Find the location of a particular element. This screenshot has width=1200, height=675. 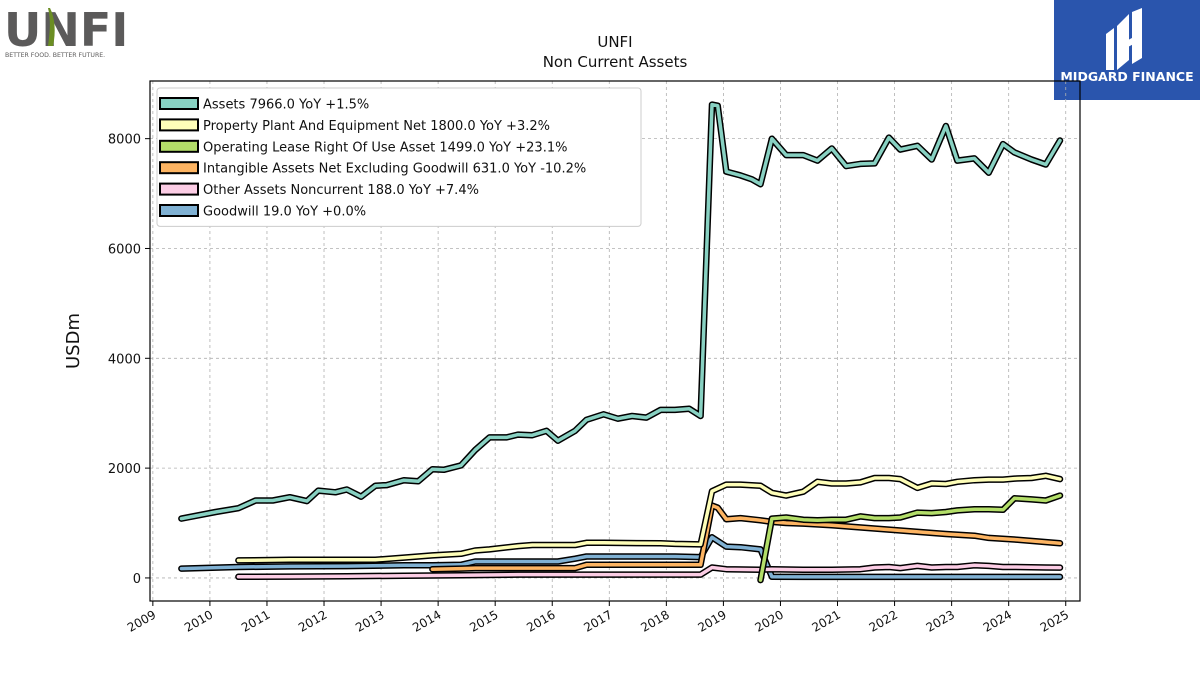

series-property-plant is located at coordinates (649, 518).